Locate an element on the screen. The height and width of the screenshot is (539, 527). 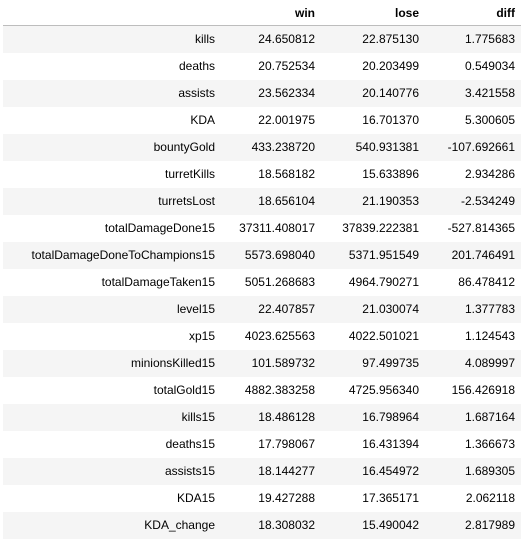
cell-diff: 0.549034 is located at coordinates (489, 66).